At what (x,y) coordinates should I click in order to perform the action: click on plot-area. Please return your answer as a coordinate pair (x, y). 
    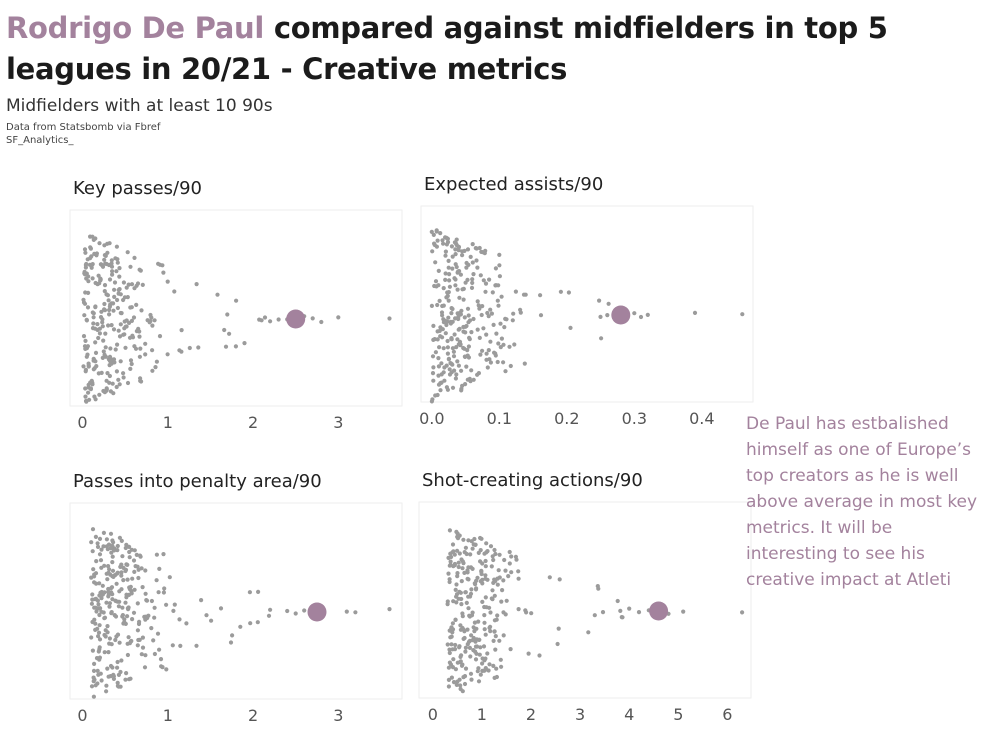
    Looking at the image, I should click on (587, 304).